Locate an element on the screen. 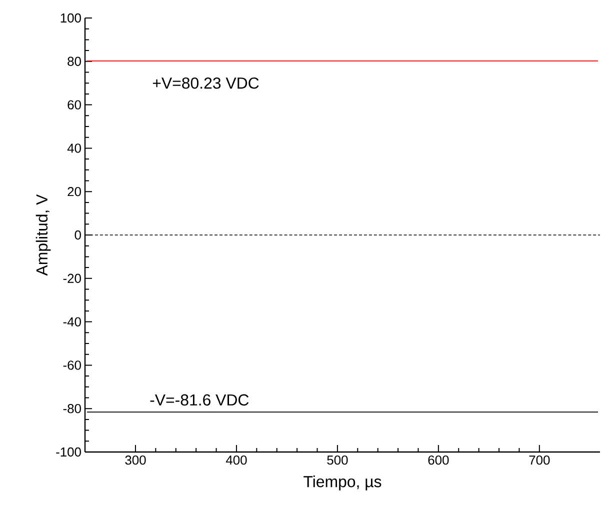 The height and width of the screenshot is (512, 609). annotation: +V=80.23 VDC is located at coordinates (205, 83).